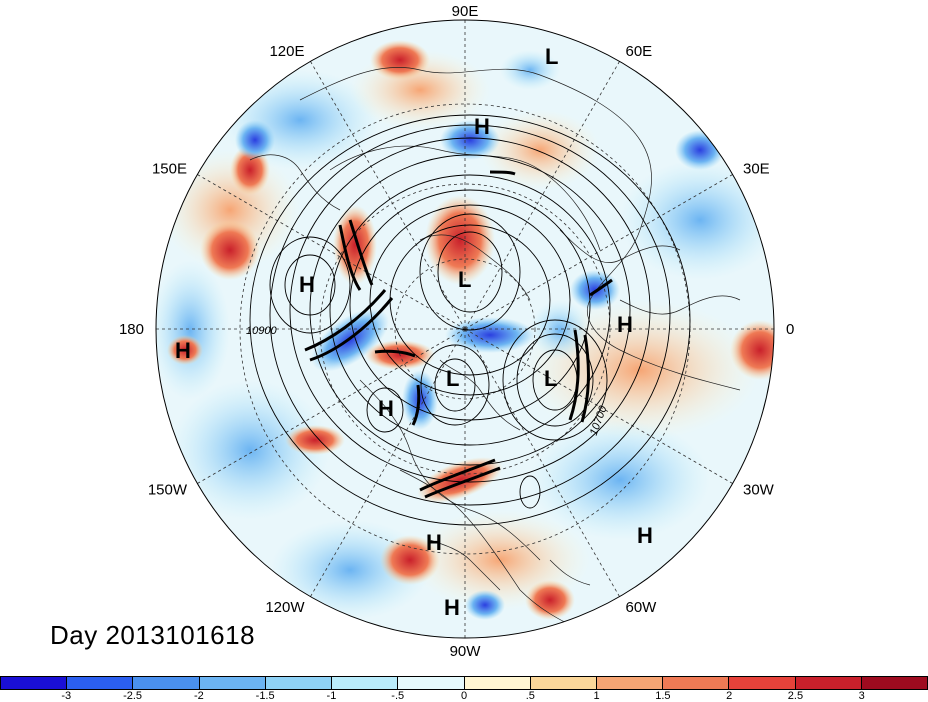 The height and width of the screenshot is (702, 928). What do you see at coordinates (729, 696) in the screenshot?
I see `colorbar-tick-label: 2` at bounding box center [729, 696].